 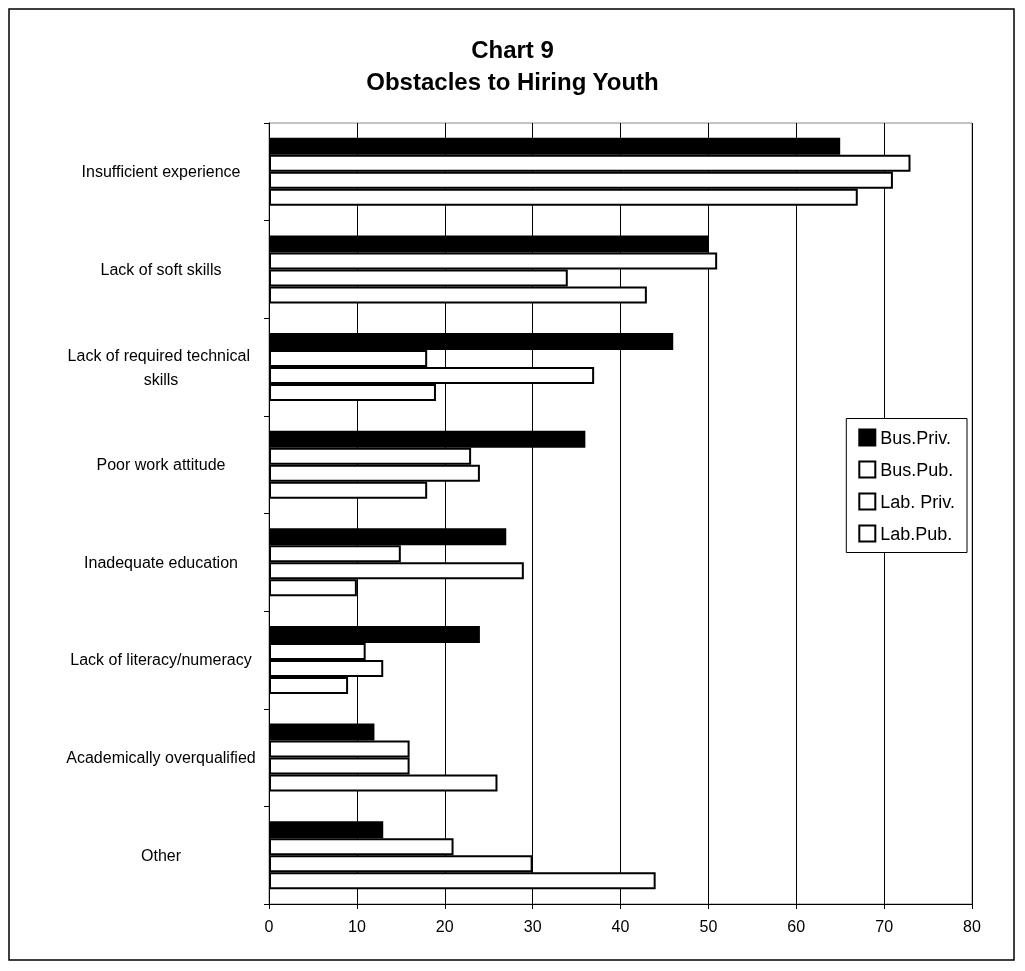 What do you see at coordinates (532, 926) in the screenshot?
I see `x-tick-label: 30` at bounding box center [532, 926].